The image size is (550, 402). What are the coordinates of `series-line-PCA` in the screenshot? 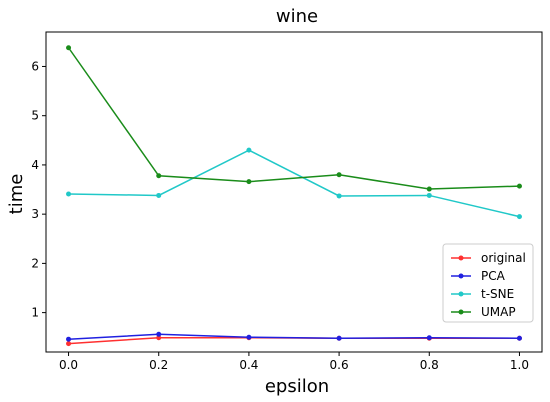 It's located at (294, 336).